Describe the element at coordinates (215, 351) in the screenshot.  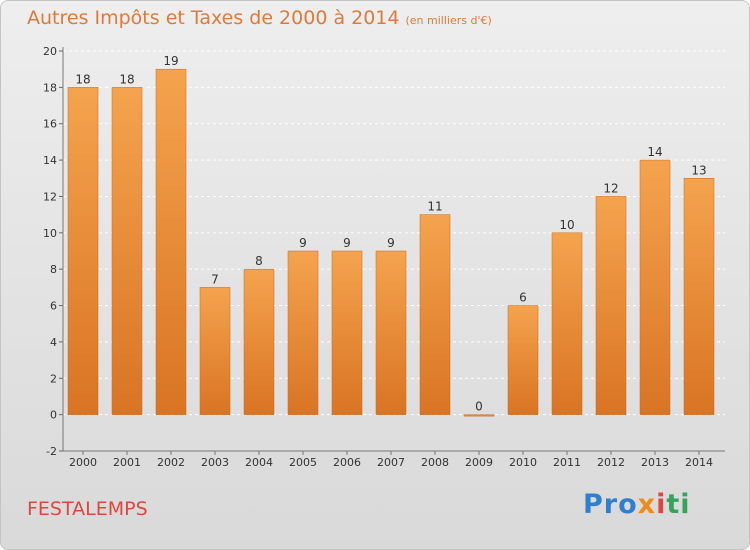
I see `bar-2003` at that location.